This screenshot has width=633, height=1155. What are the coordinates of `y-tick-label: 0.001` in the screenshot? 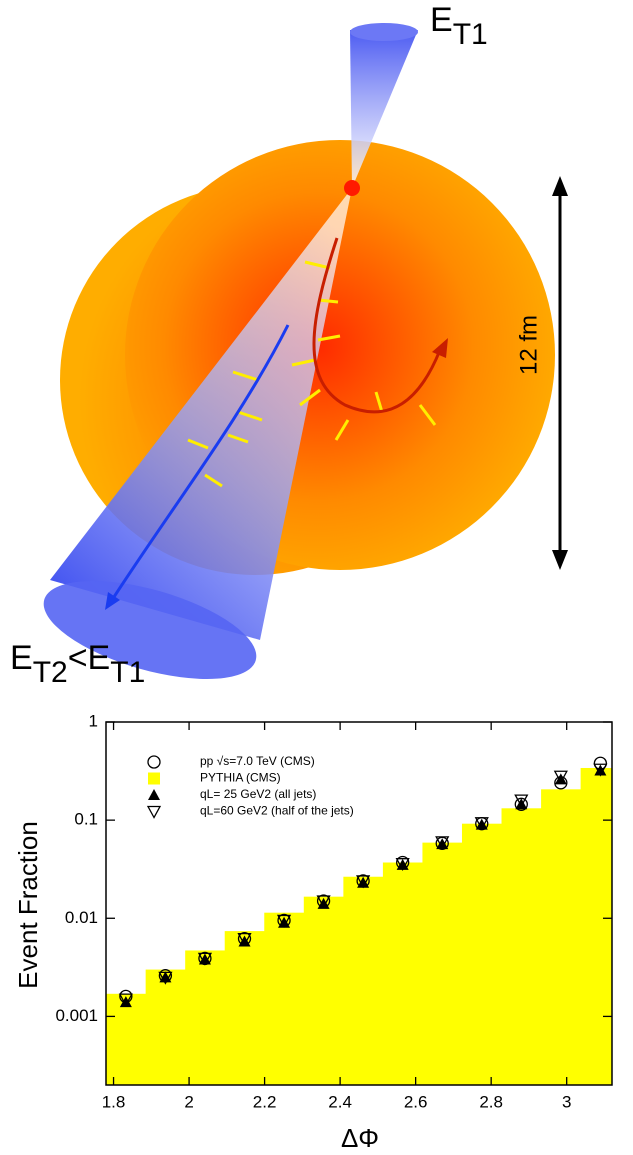 It's located at (76, 1015).